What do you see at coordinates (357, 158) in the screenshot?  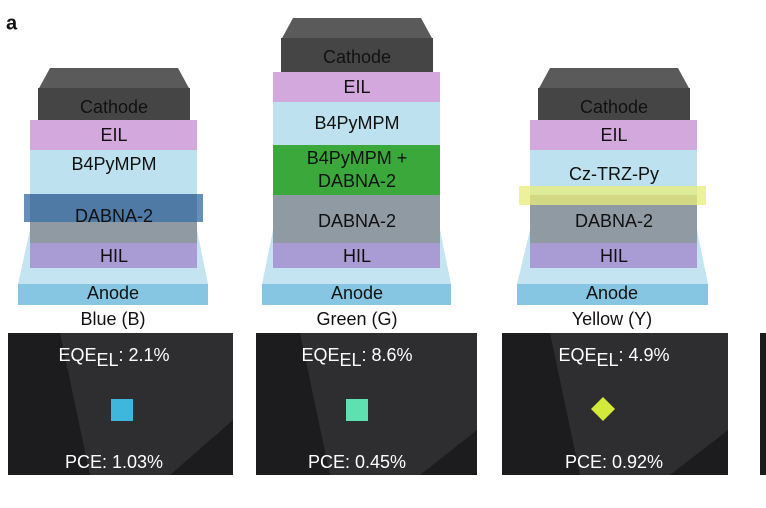 I see `layer-label: B4PyMPM +` at bounding box center [357, 158].